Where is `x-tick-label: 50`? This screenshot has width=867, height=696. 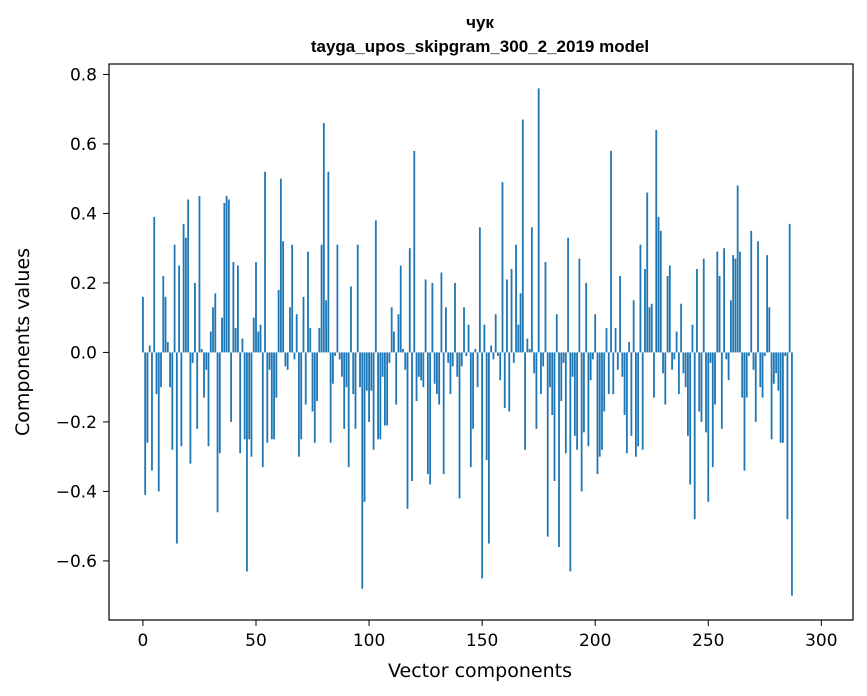
x-tick-label: 50 is located at coordinates (256, 641).